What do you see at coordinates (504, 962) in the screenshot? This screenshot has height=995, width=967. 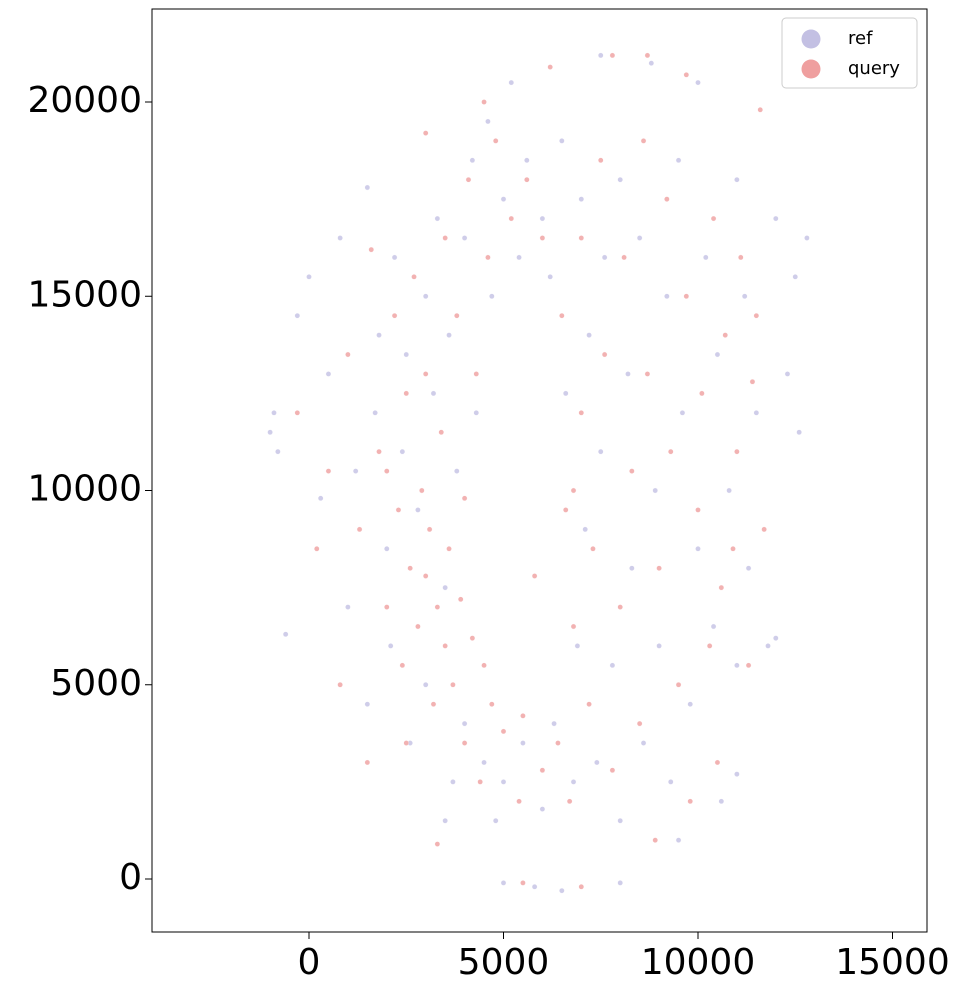 I see `x-tick-label: 5000` at bounding box center [504, 962].